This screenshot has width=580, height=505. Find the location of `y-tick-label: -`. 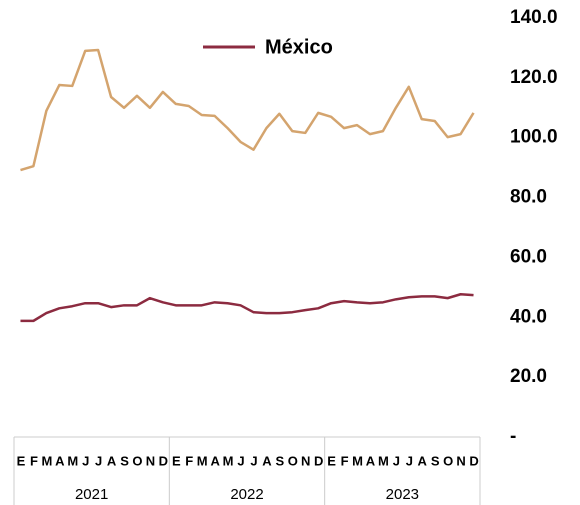

y-tick-label: - is located at coordinates (513, 436).